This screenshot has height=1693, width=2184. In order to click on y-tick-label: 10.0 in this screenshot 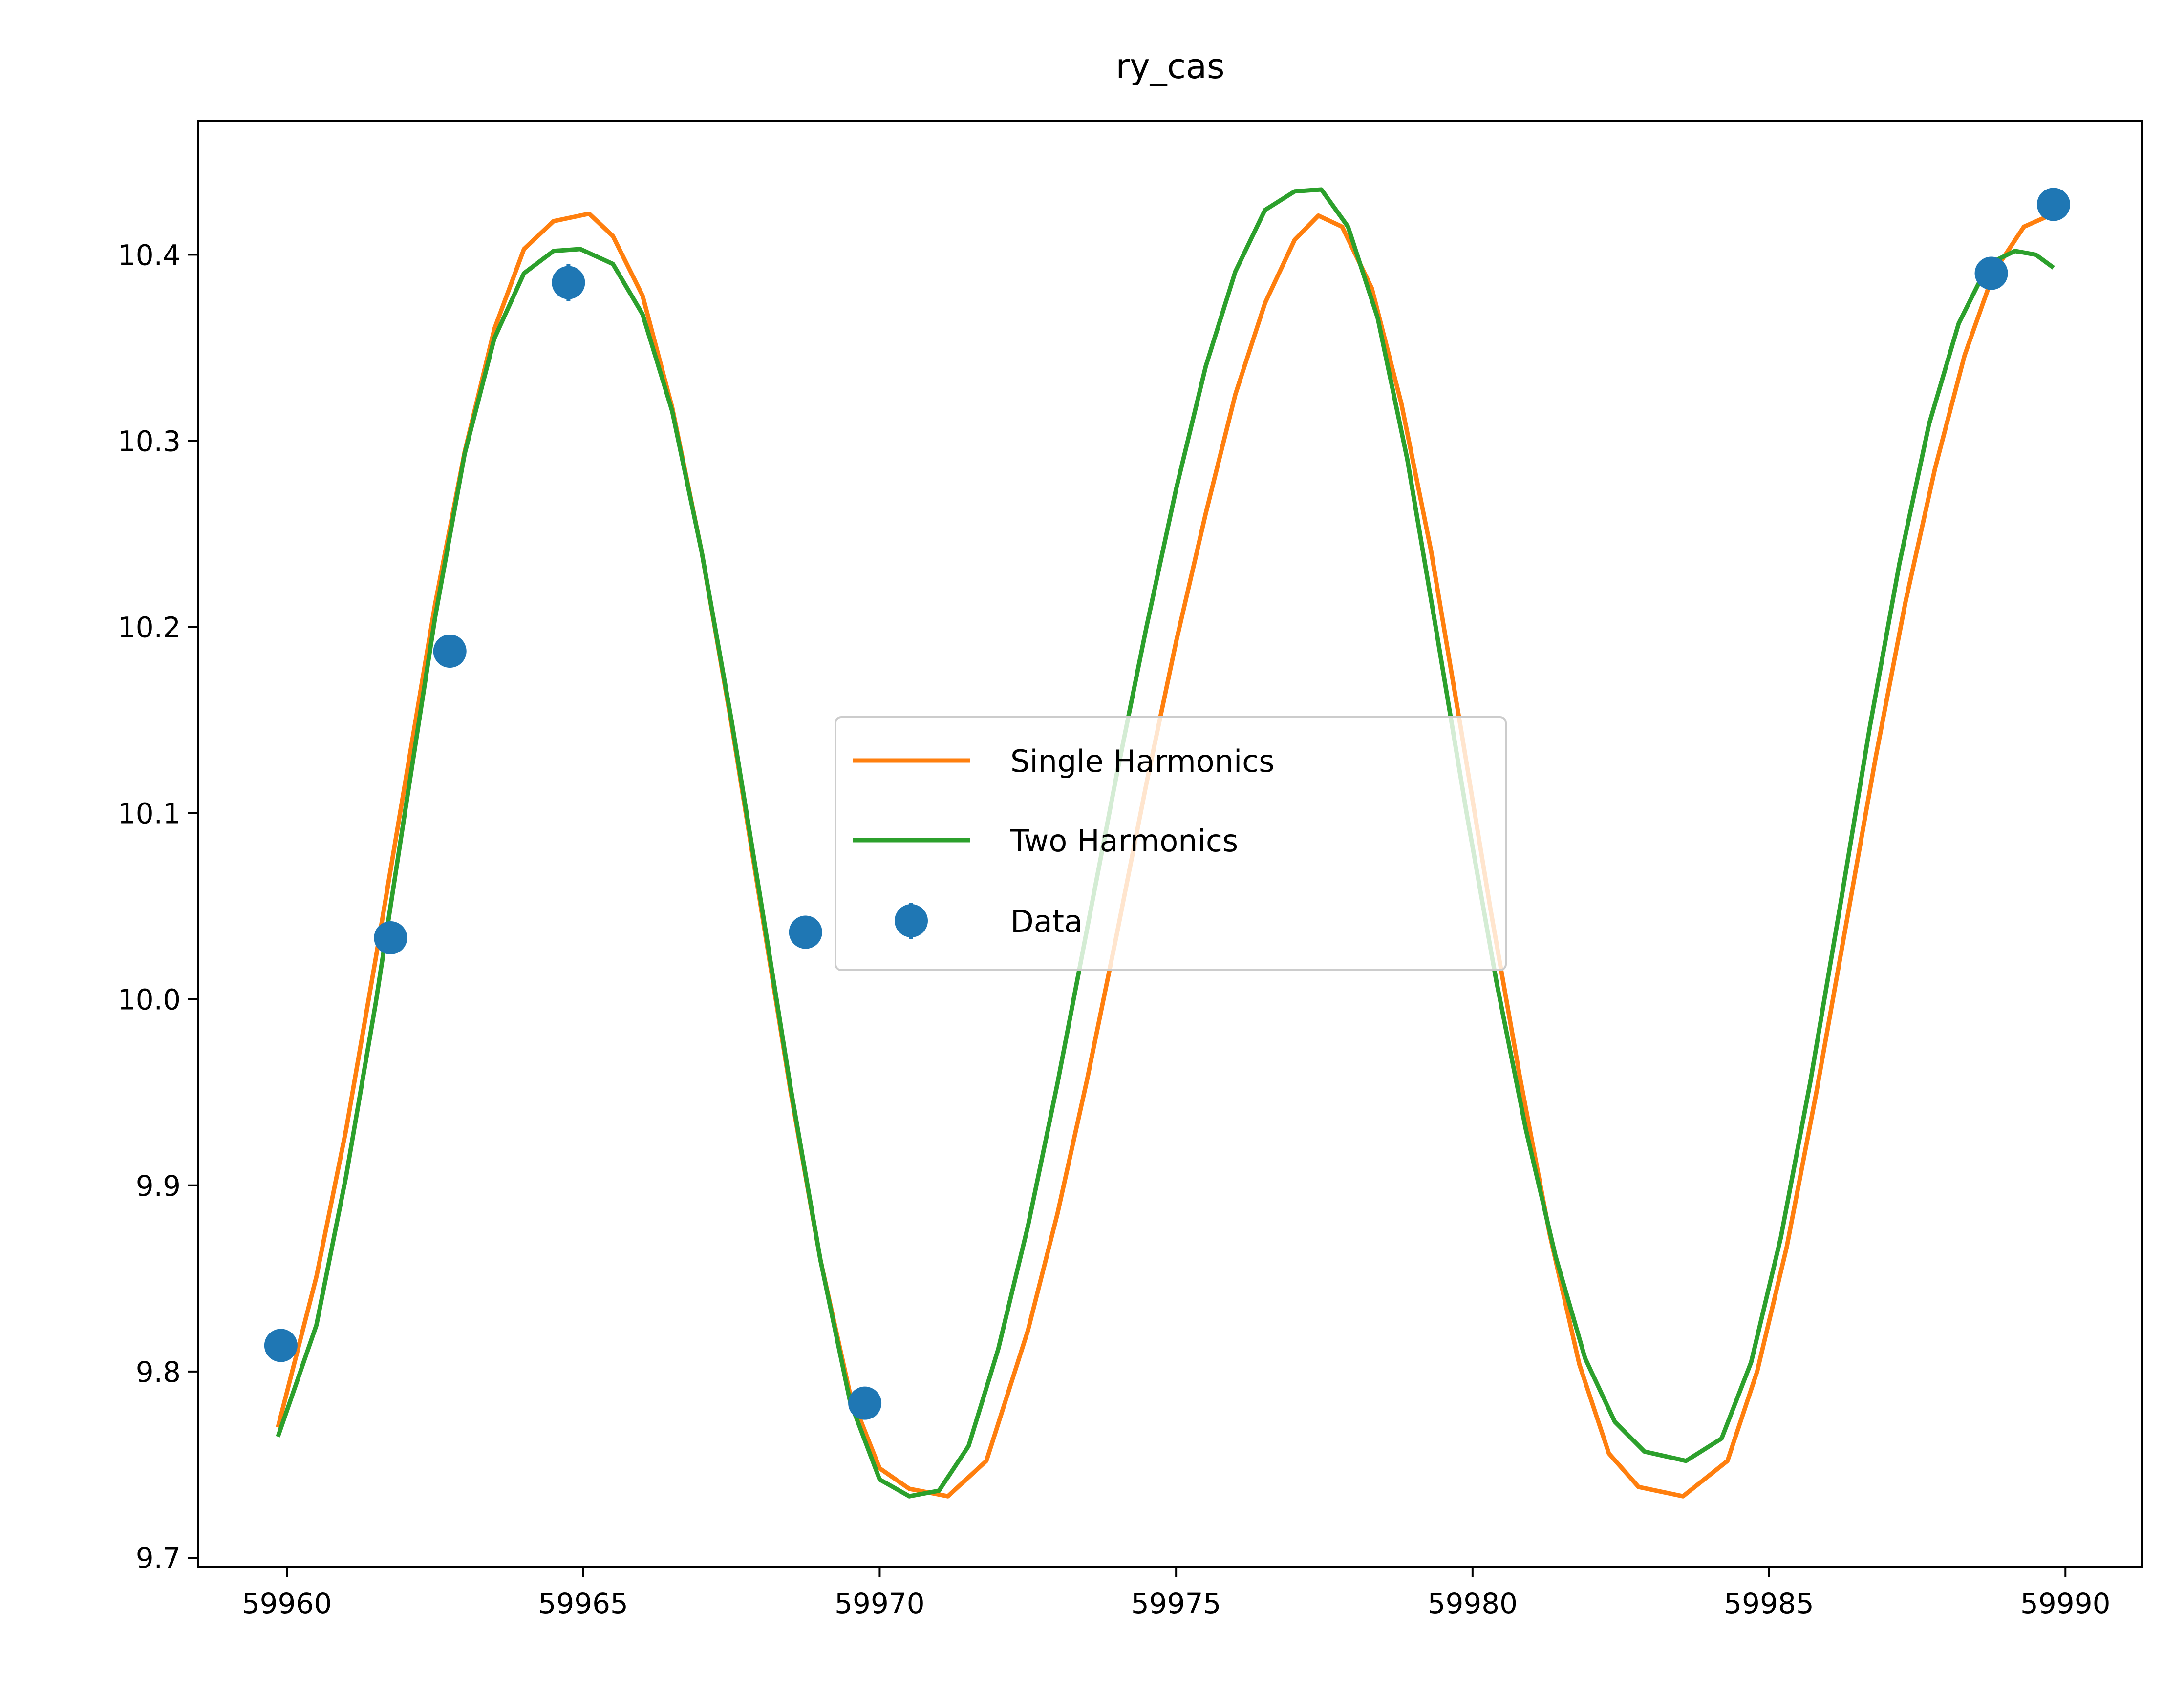, I will do `click(149, 999)`.